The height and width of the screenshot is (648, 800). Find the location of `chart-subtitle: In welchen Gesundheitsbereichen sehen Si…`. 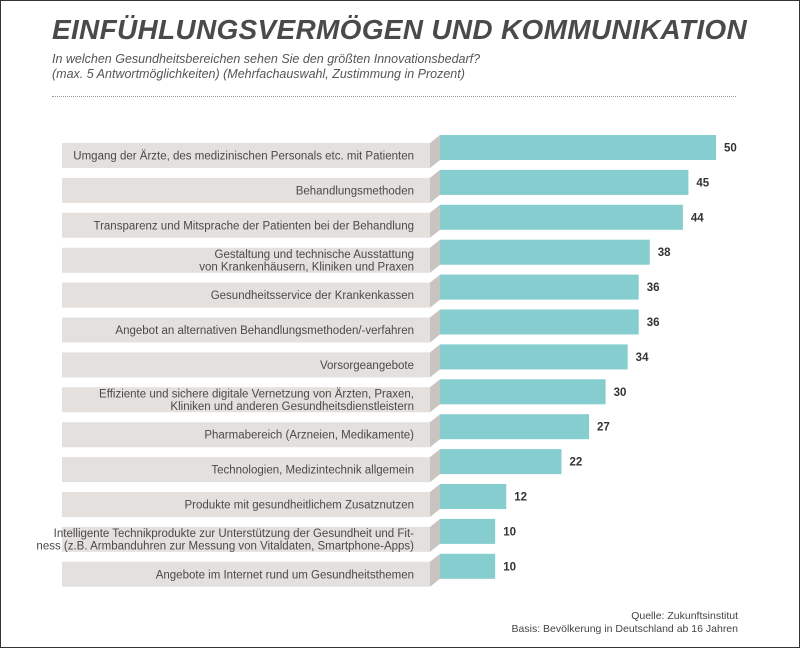

chart-subtitle: In welchen Gesundheitsbereichen sehen Si… is located at coordinates (266, 67).